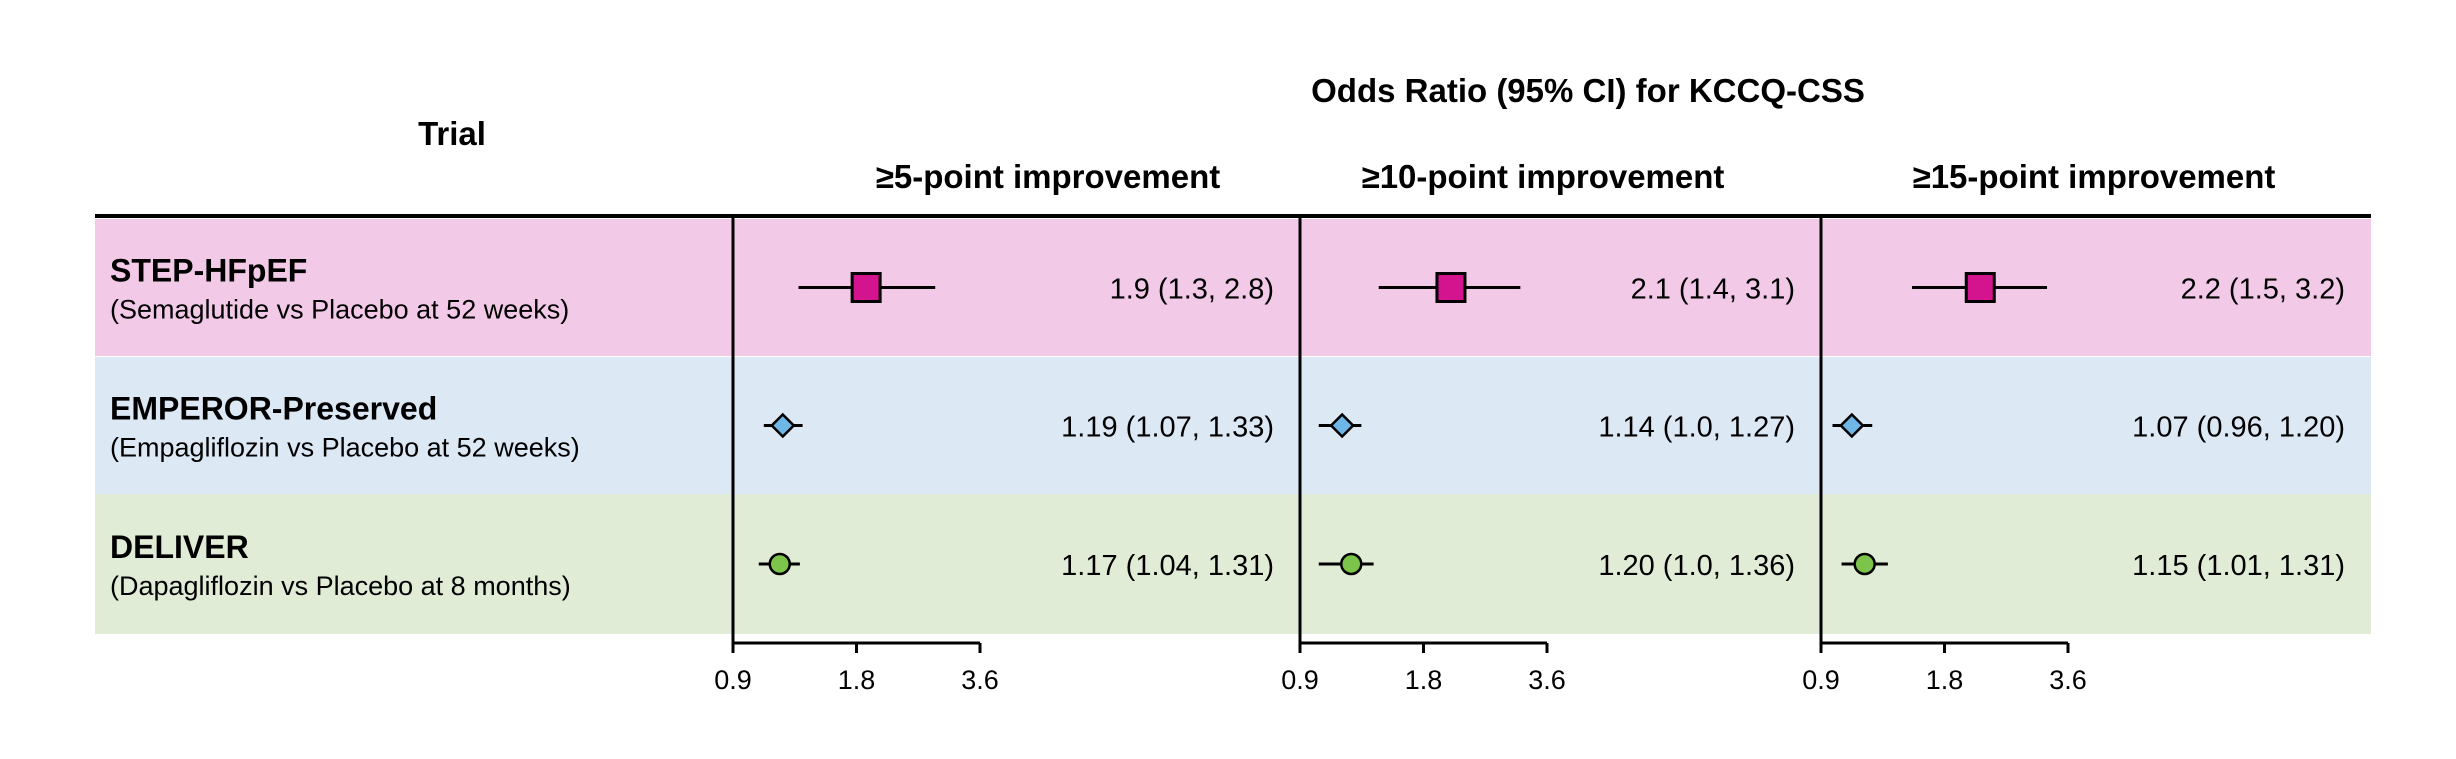 This screenshot has height=759, width=2456. Describe the element at coordinates (2094, 176) in the screenshot. I see `panel-title: ≥15-point improvement` at that location.